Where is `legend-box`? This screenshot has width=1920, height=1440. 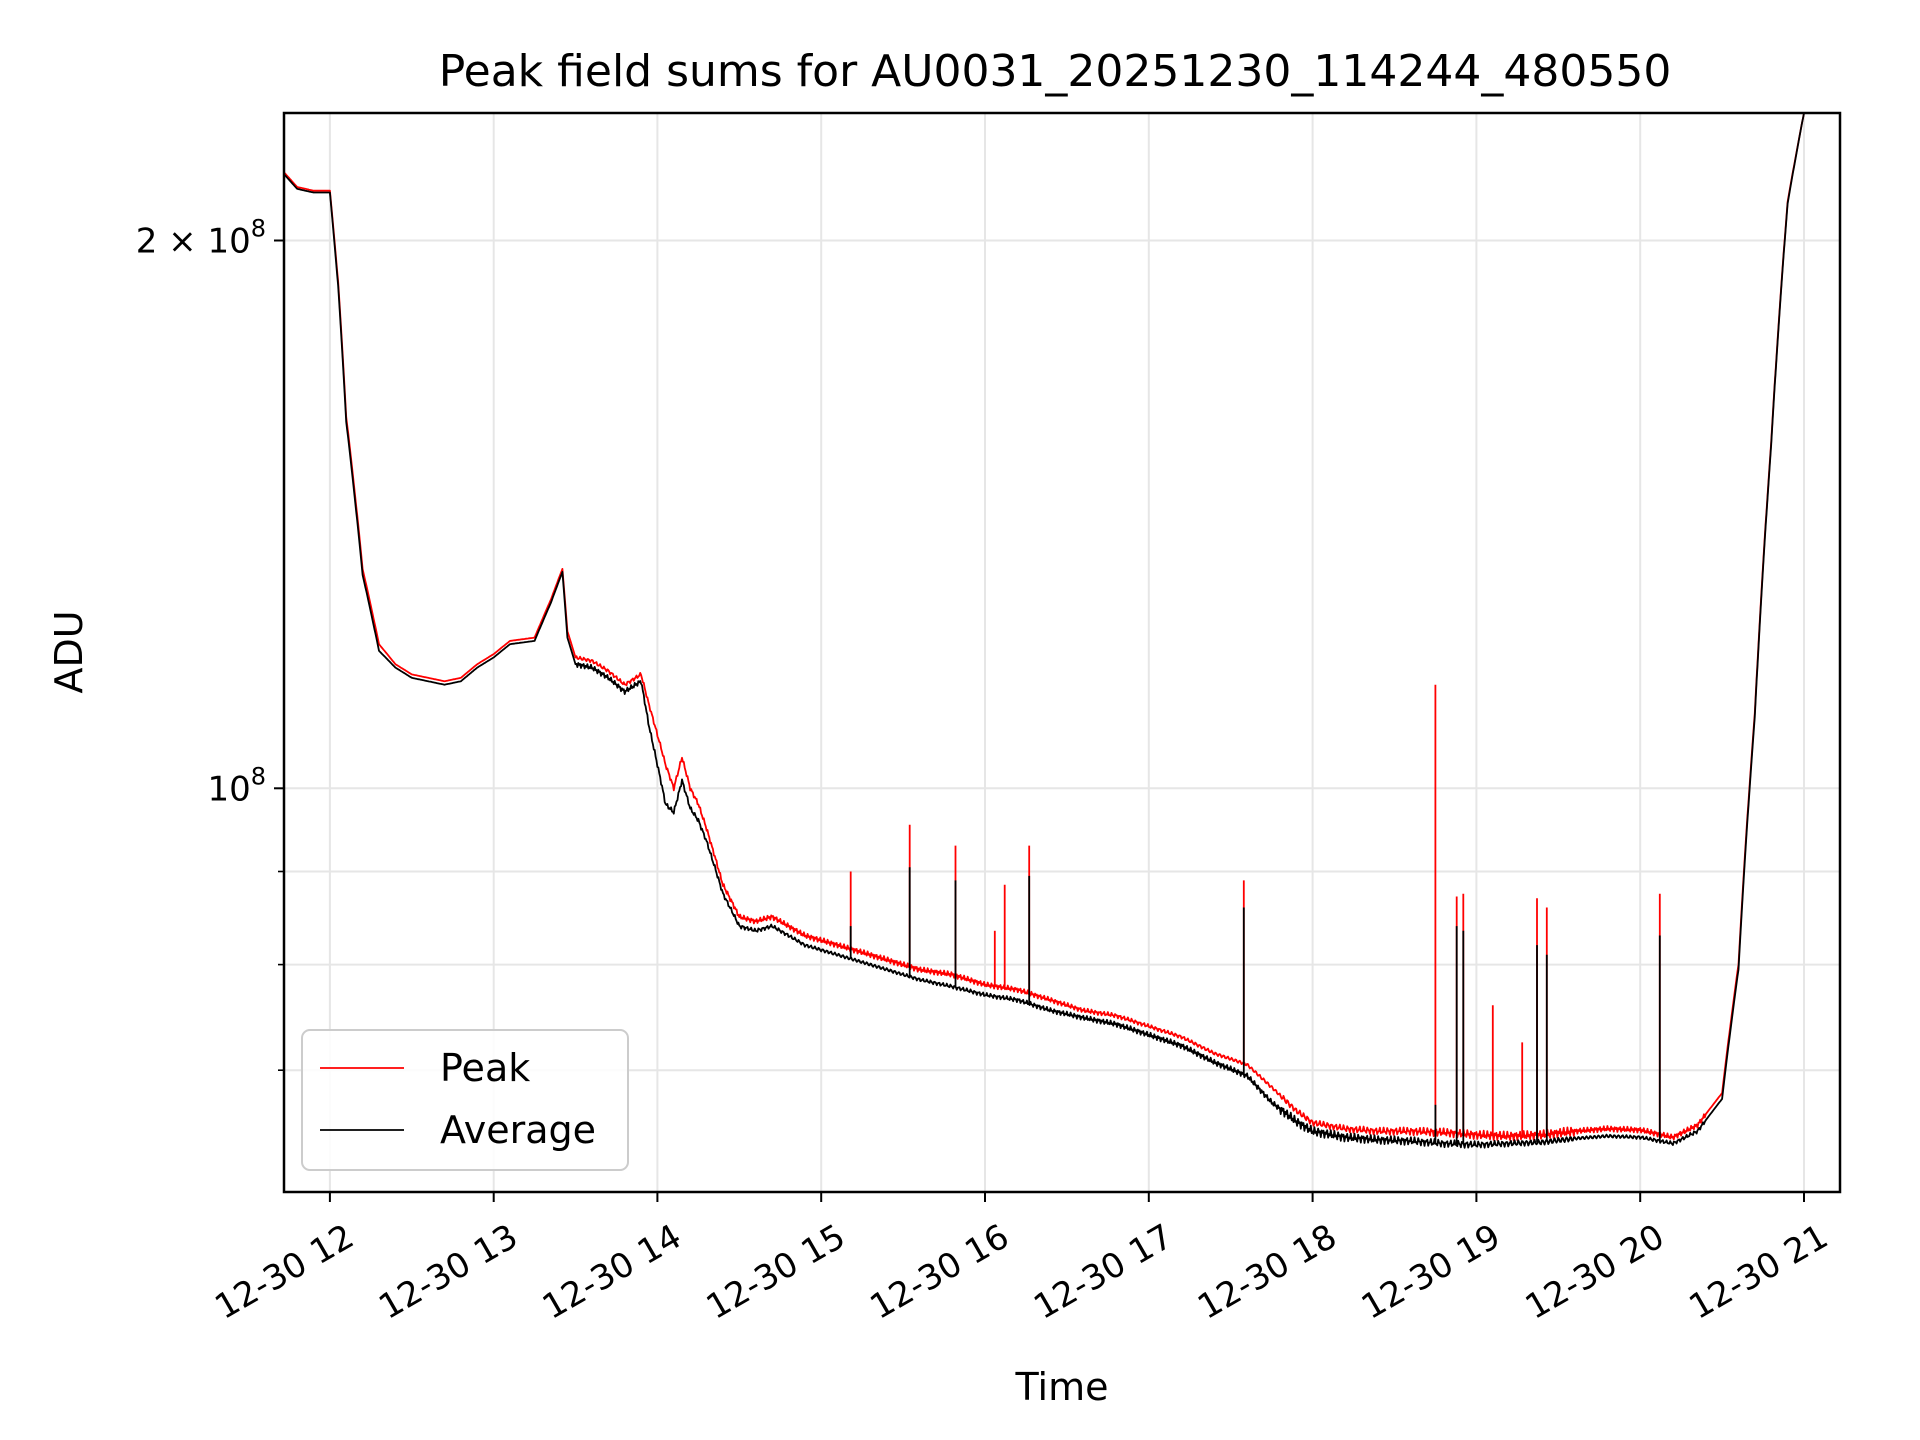
legend-box is located at coordinates (465, 1100).